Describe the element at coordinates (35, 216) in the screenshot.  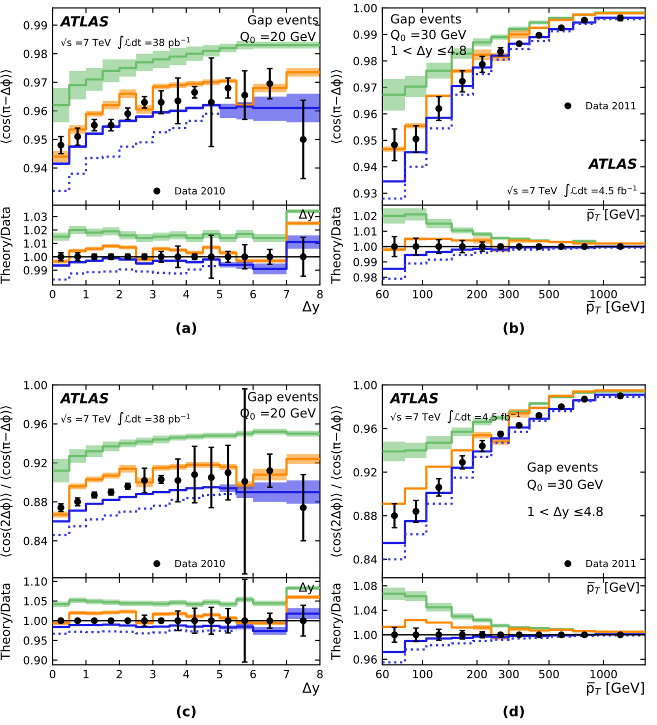
I see `y-tick-label: 1.03` at that location.